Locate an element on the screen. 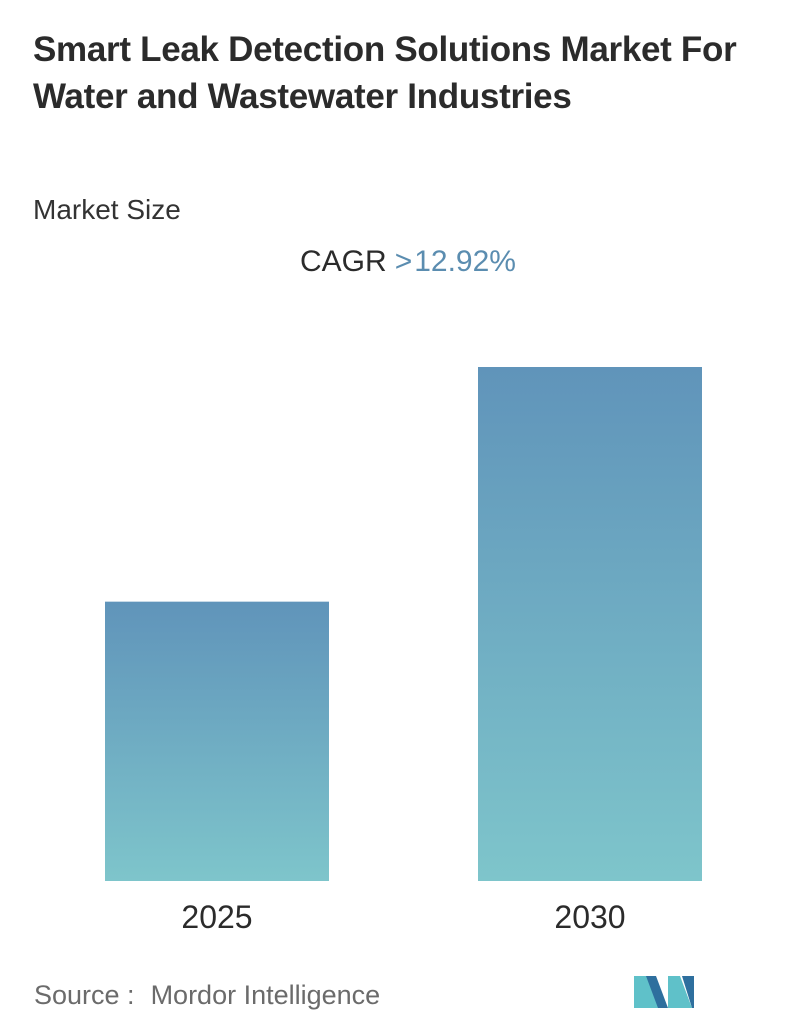  chart-subtitle: Market Size is located at coordinates (107, 209).